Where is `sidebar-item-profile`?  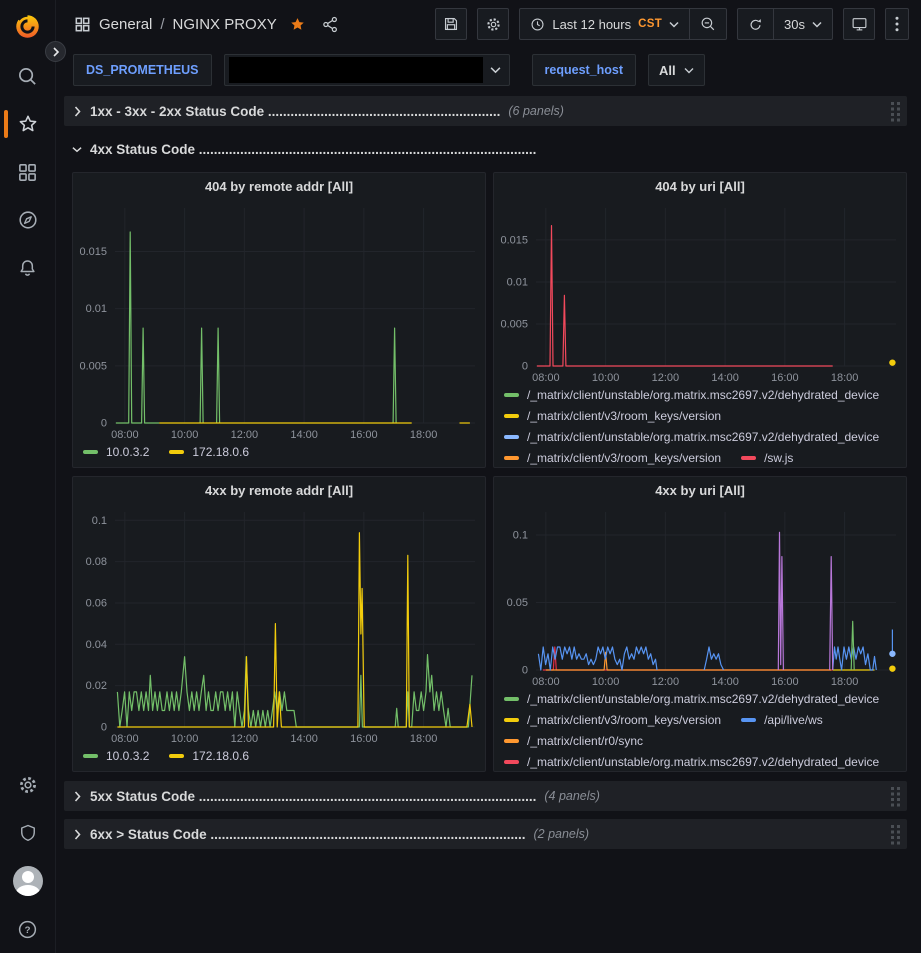
sidebar-item-profile is located at coordinates (28, 881).